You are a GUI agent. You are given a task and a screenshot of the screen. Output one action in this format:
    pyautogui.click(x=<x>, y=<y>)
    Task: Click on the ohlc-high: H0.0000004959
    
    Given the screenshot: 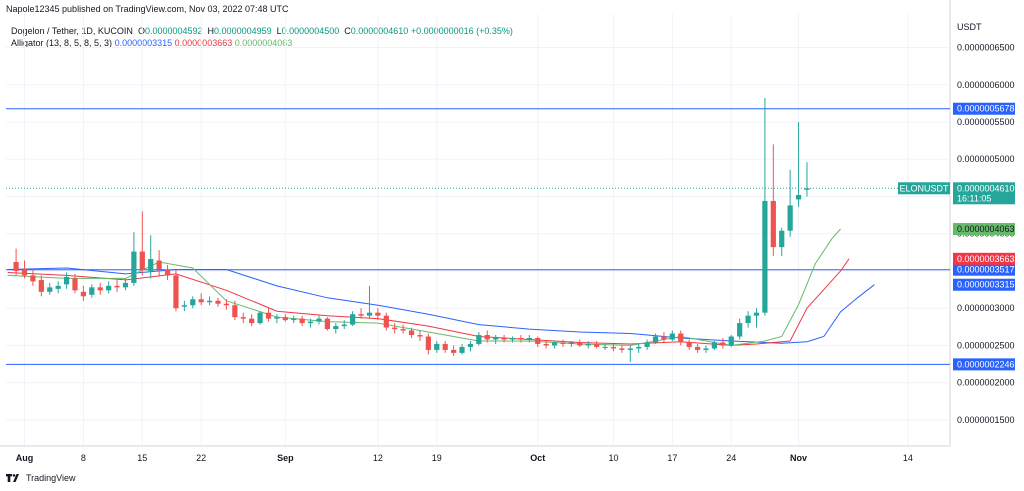 What is the action you would take?
    pyautogui.click(x=239, y=31)
    